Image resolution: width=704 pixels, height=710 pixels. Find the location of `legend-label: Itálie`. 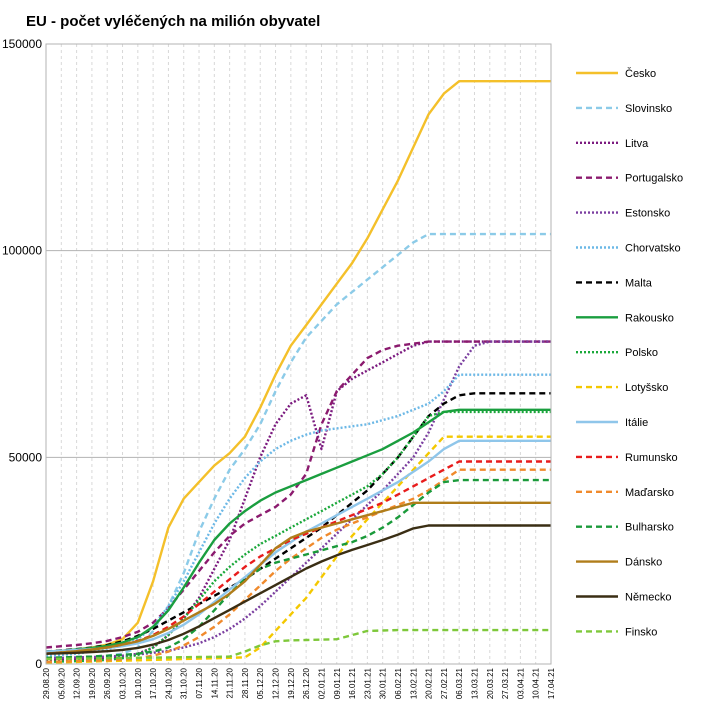

legend-label: Itálie is located at coordinates (636, 423).